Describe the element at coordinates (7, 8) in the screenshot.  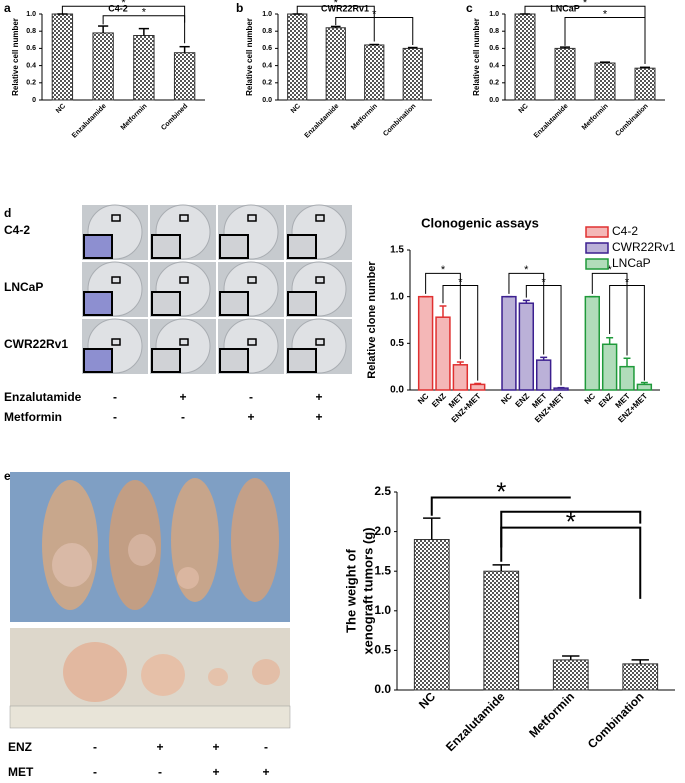
I see `panel-label: a` at that location.